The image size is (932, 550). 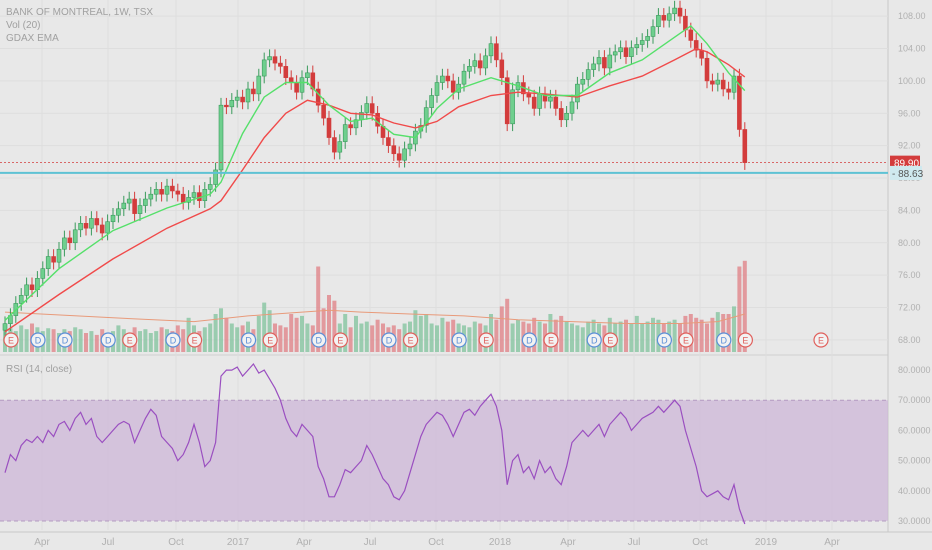 What do you see at coordinates (700, 542) in the screenshot?
I see `x-tick-label: Oct` at bounding box center [700, 542].